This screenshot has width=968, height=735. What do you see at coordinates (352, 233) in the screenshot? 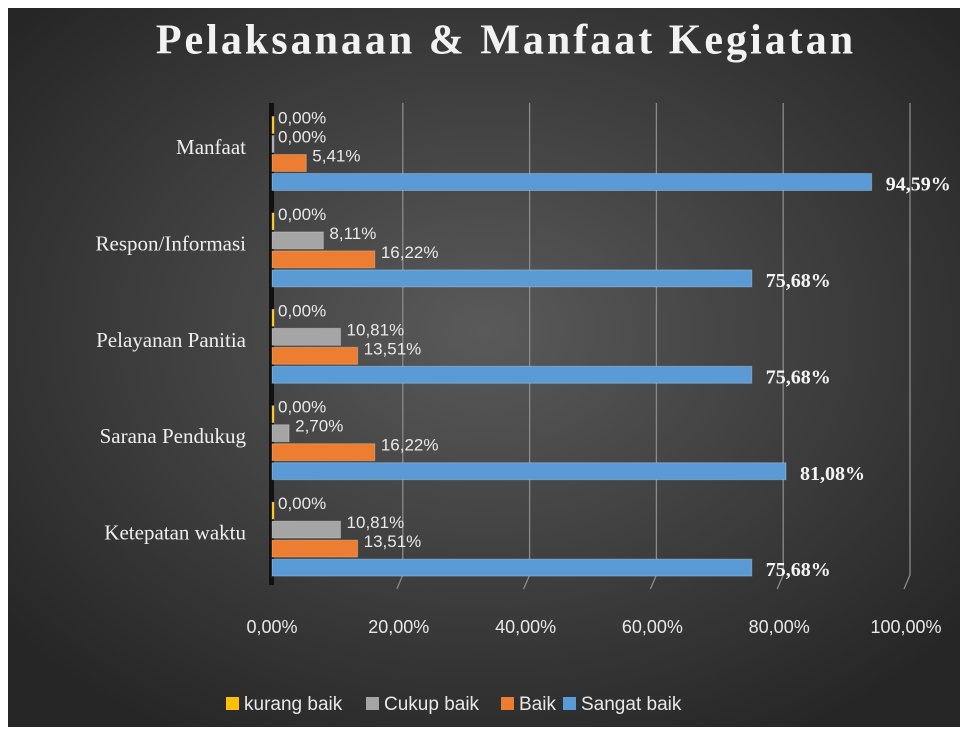
I see `data-label: 8,11%` at bounding box center [352, 233].